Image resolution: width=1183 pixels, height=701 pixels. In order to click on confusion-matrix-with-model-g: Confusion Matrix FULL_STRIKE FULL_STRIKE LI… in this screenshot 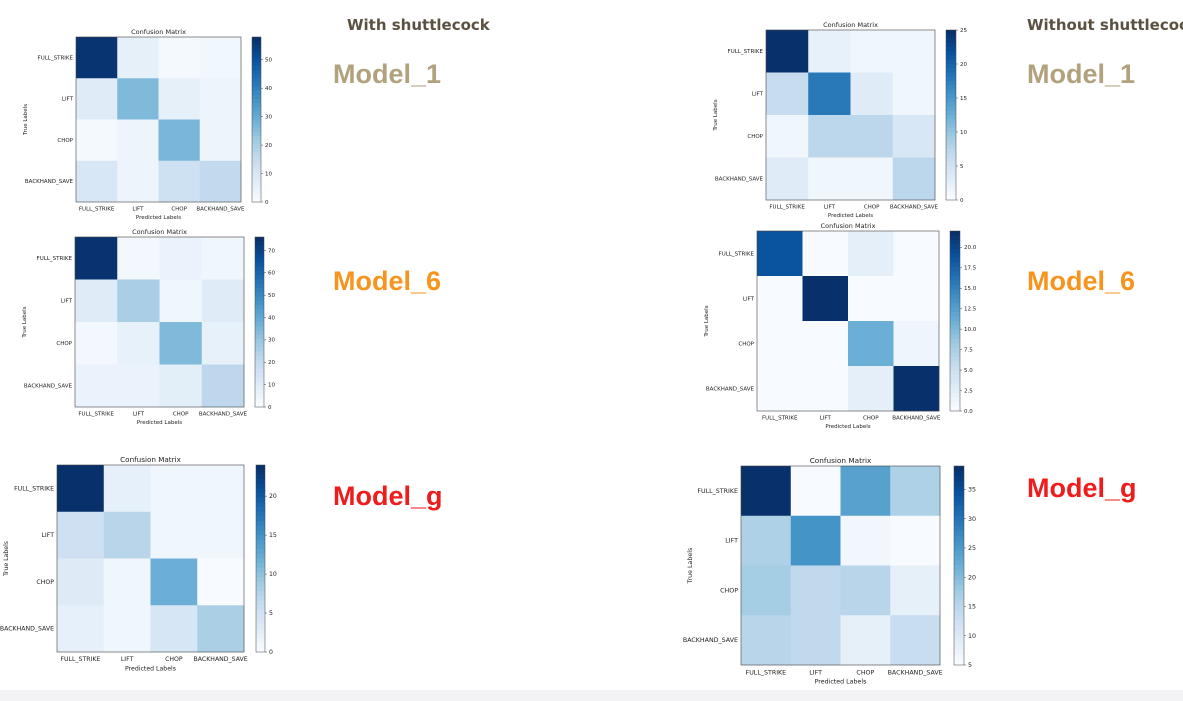, I will do `click(138, 563)`.